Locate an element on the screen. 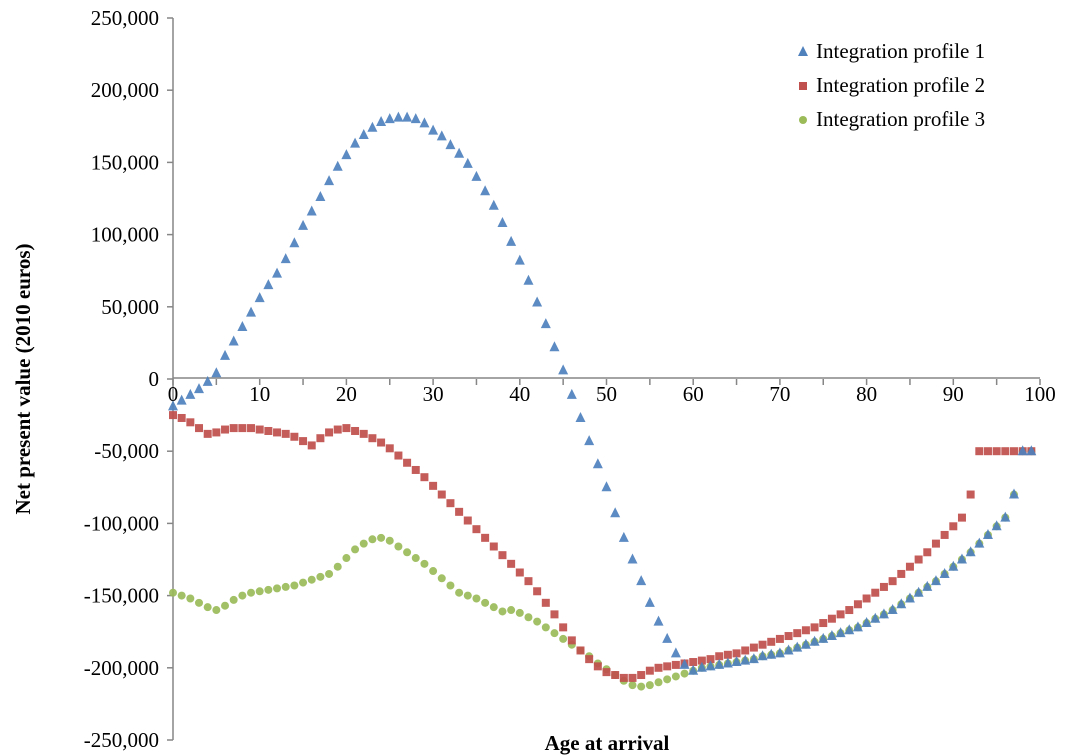 Image resolution: width=1088 pixels, height=755 pixels. y-tick-label: 200,000 is located at coordinates (125, 90).